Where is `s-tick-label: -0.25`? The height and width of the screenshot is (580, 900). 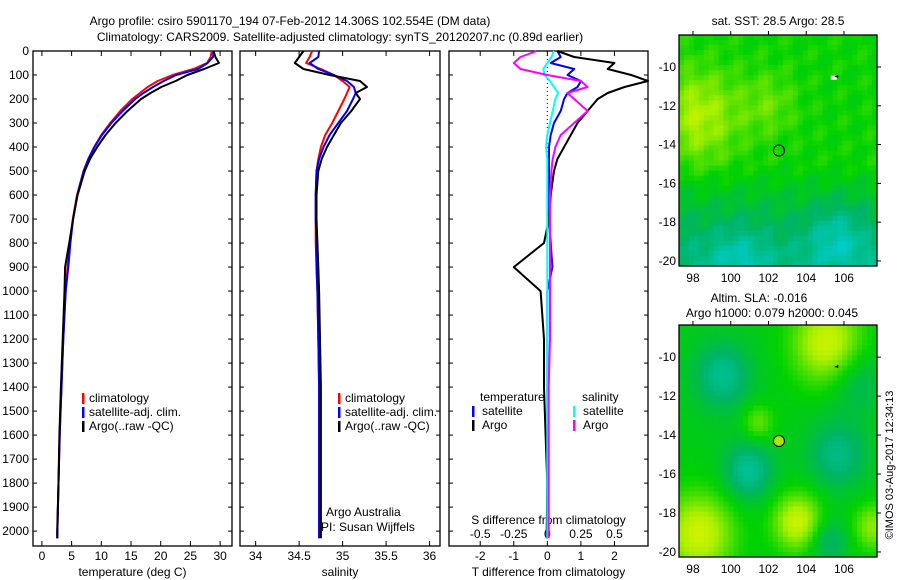
s-tick-label: -0.25 is located at coordinates (514, 534).